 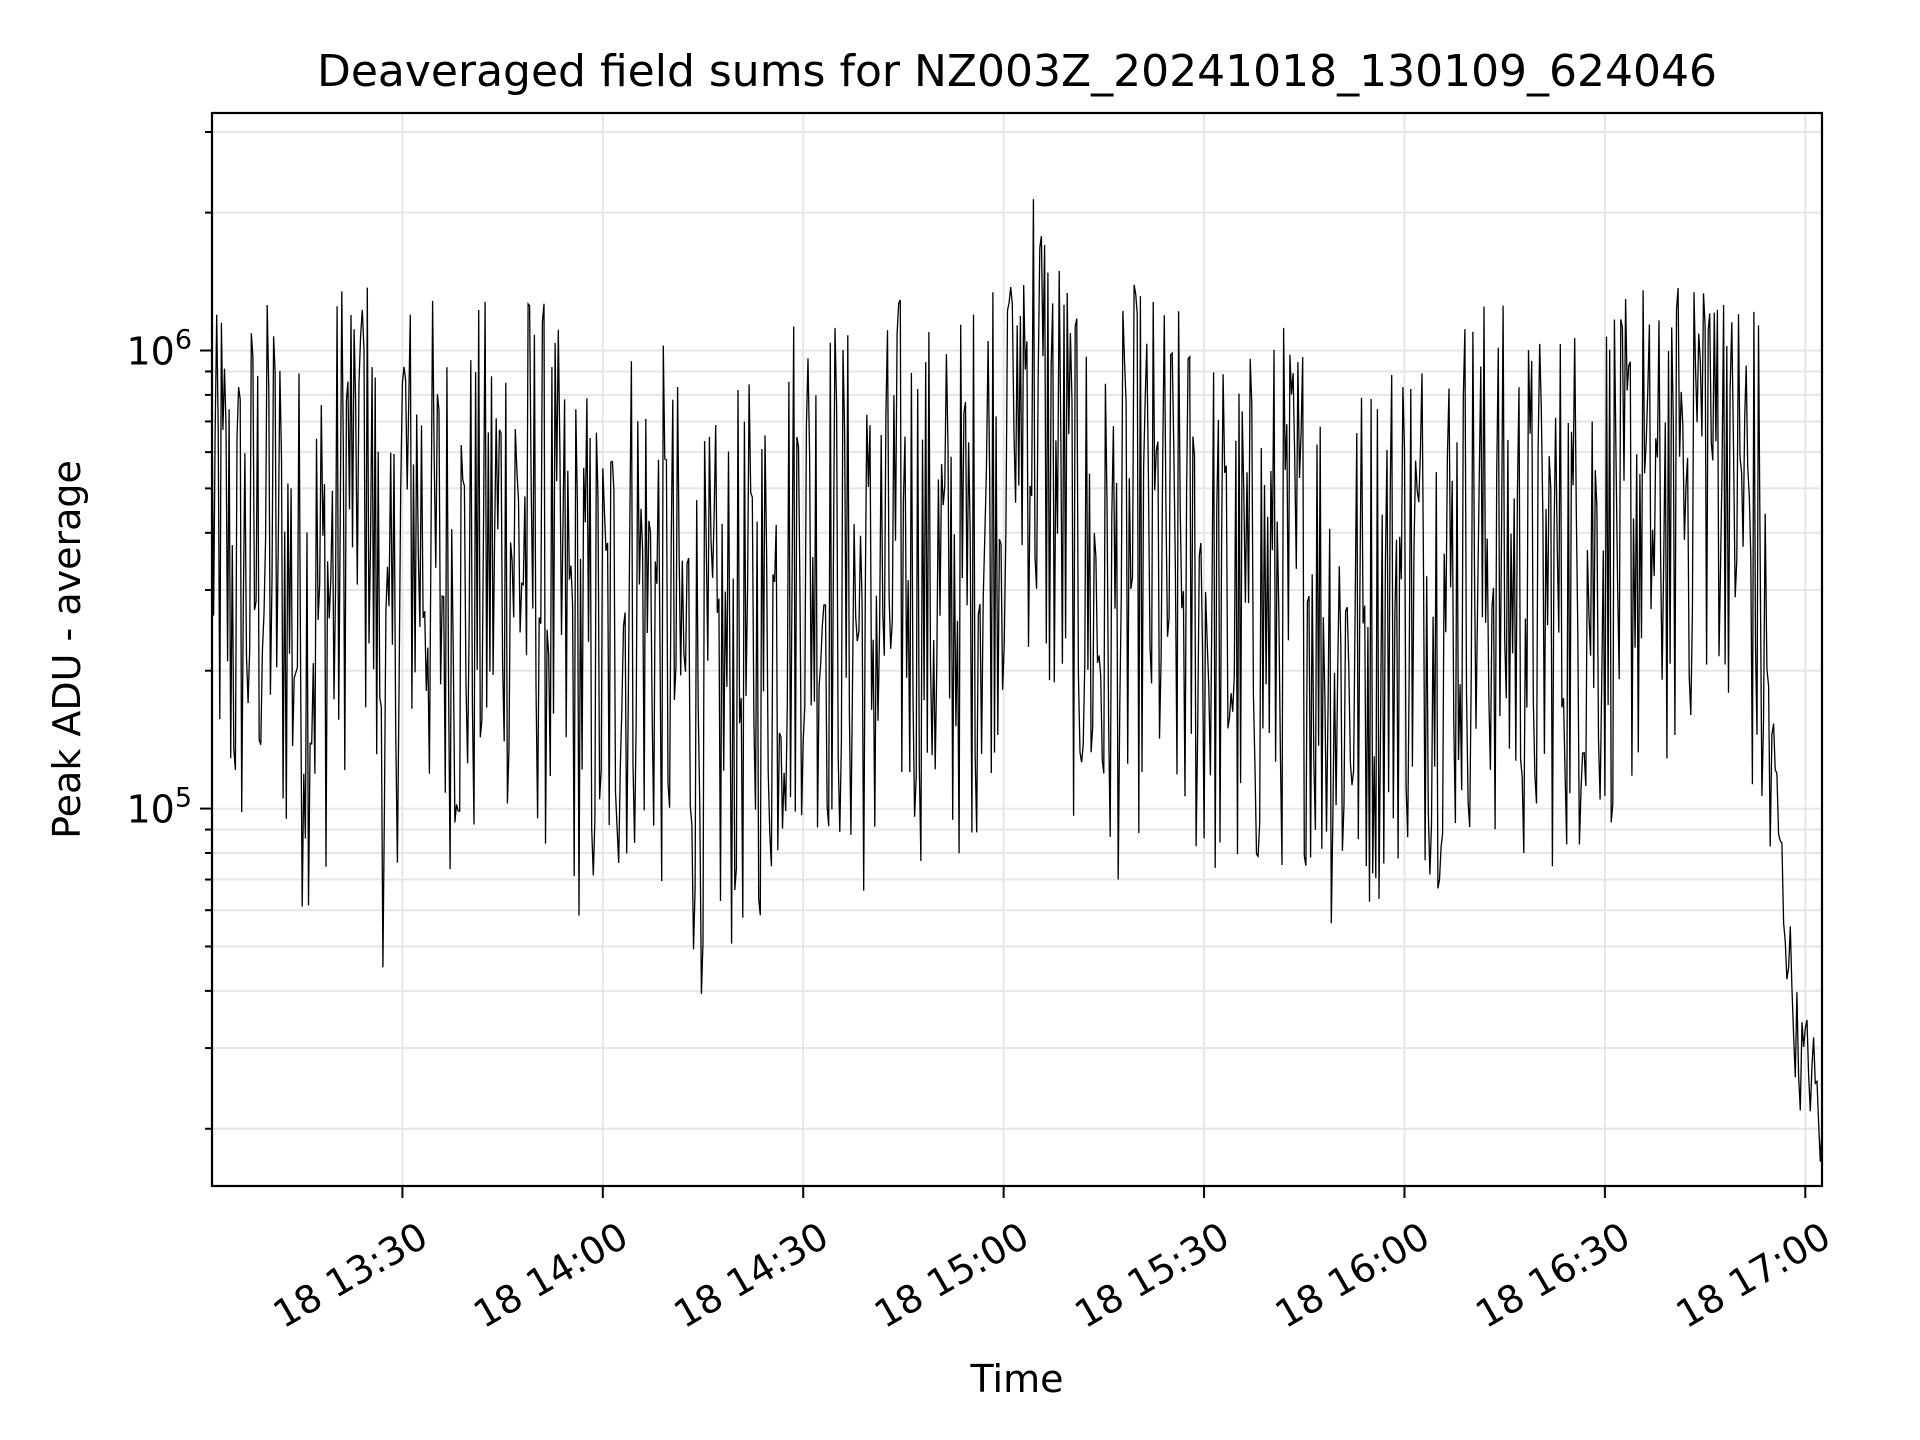 I want to click on x-tick-label: 18 14:00, so click(x=550, y=1275).